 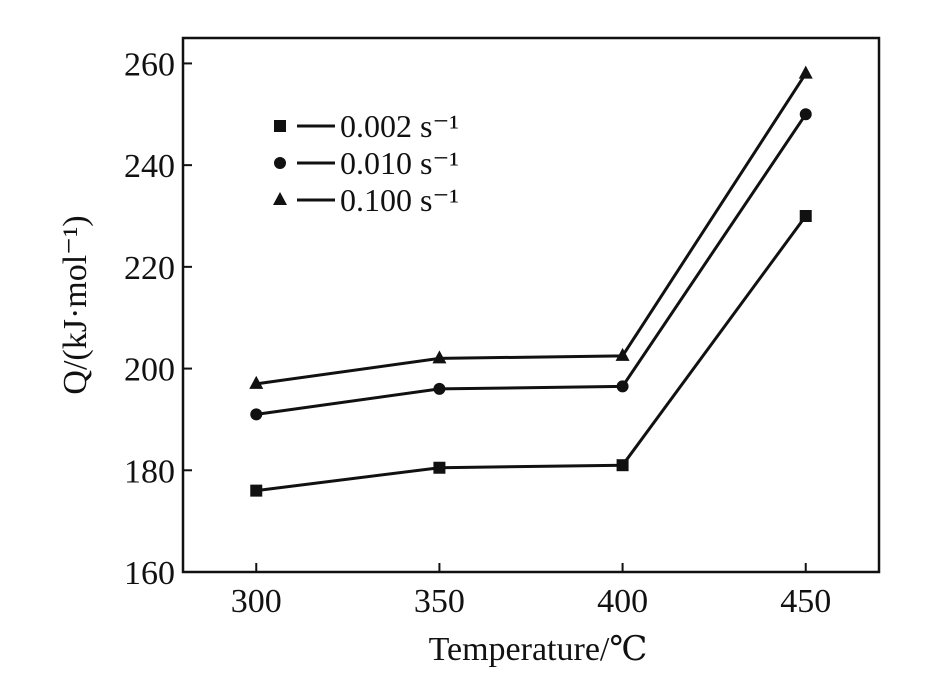 I want to click on y-tick-label: 240, so click(x=149, y=166).